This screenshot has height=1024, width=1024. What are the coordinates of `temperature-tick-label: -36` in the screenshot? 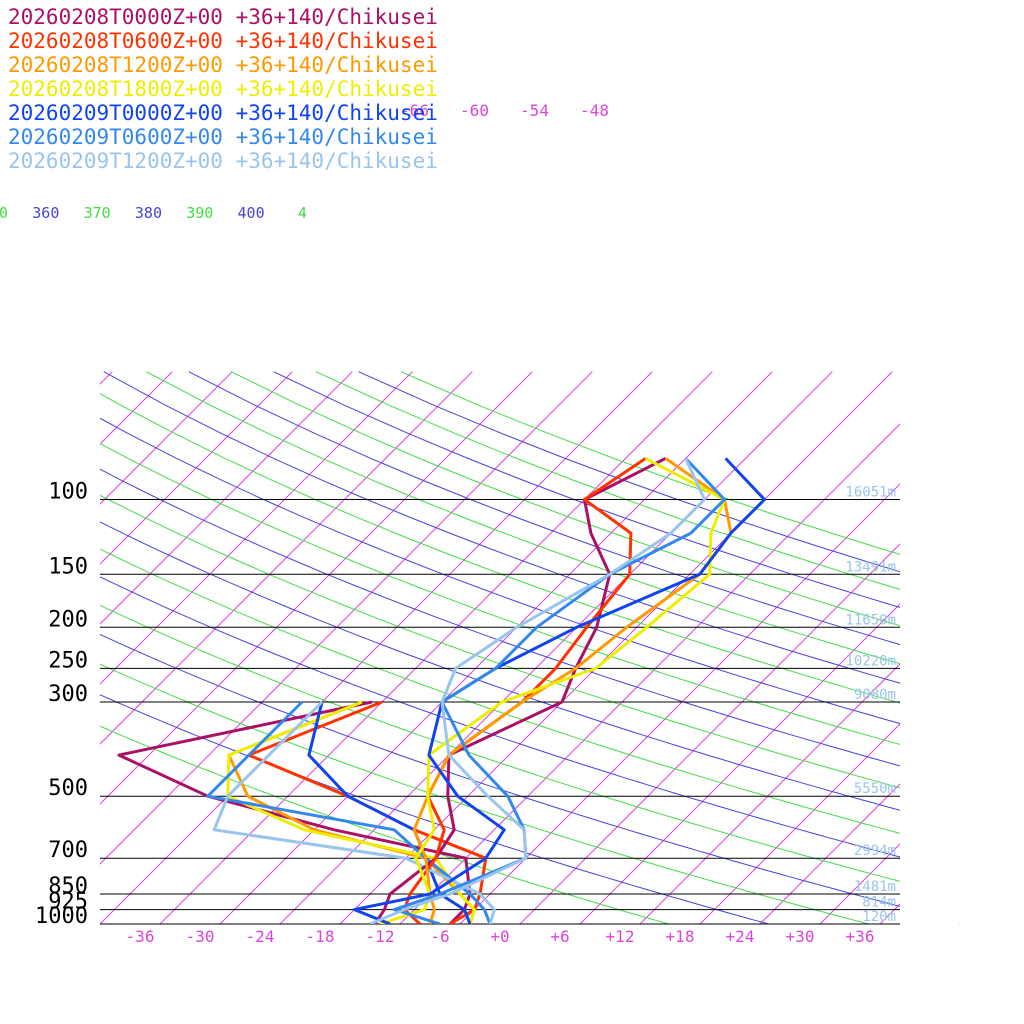 It's located at (140, 936).